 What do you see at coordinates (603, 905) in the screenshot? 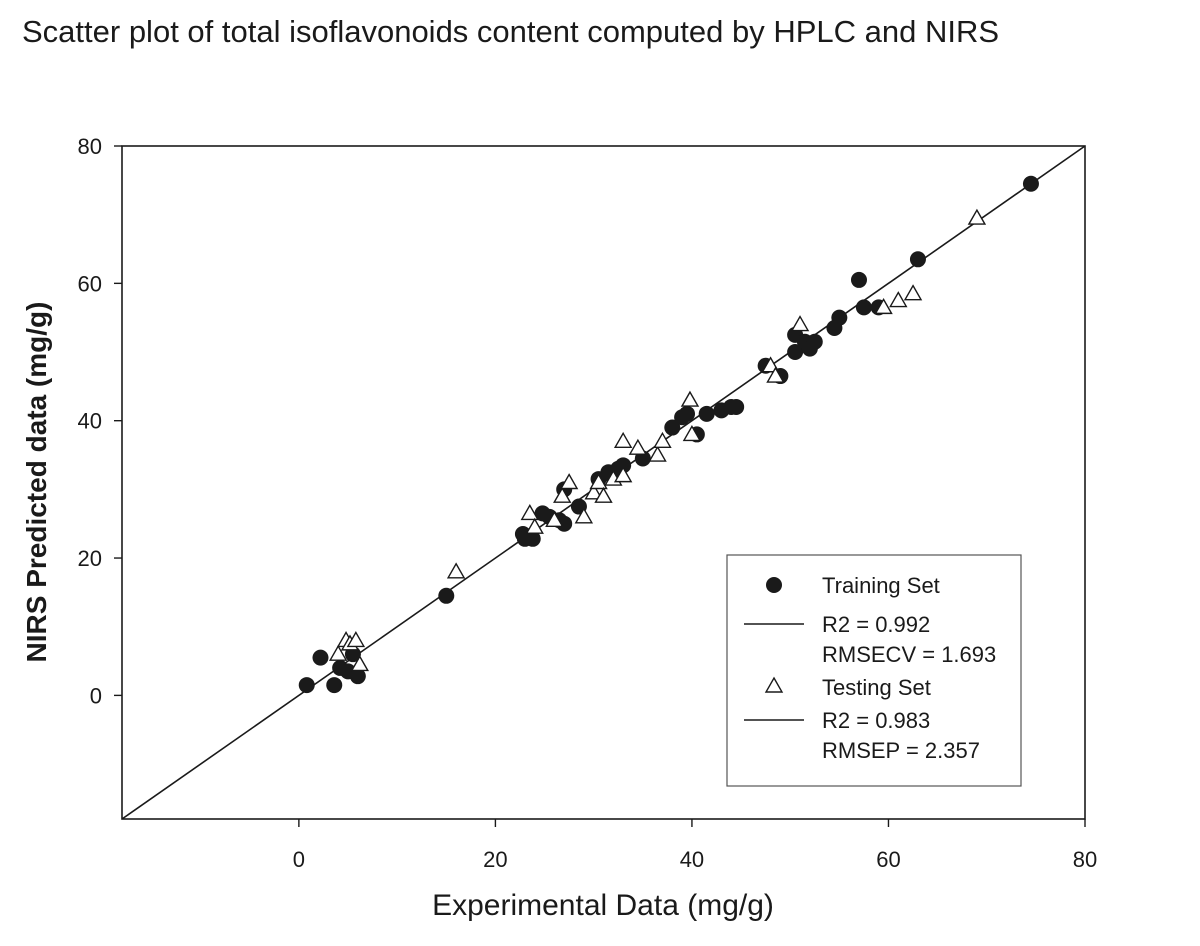
I see `x-axis-title: Experimental Data (mg/g)` at bounding box center [603, 905].